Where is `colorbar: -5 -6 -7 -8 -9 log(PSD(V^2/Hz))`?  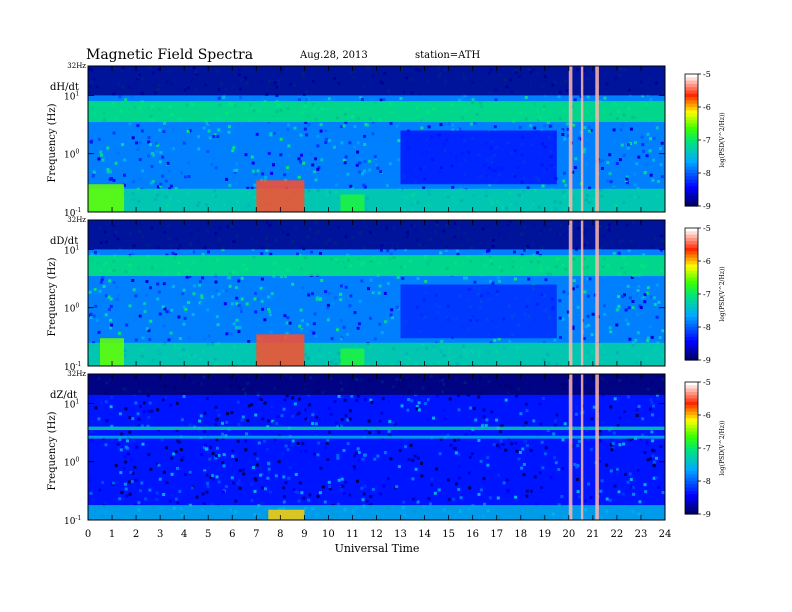 colorbar: -5 -6 -7 -8 -9 log(PSD(V^2/Hz)) is located at coordinates (705, 294).